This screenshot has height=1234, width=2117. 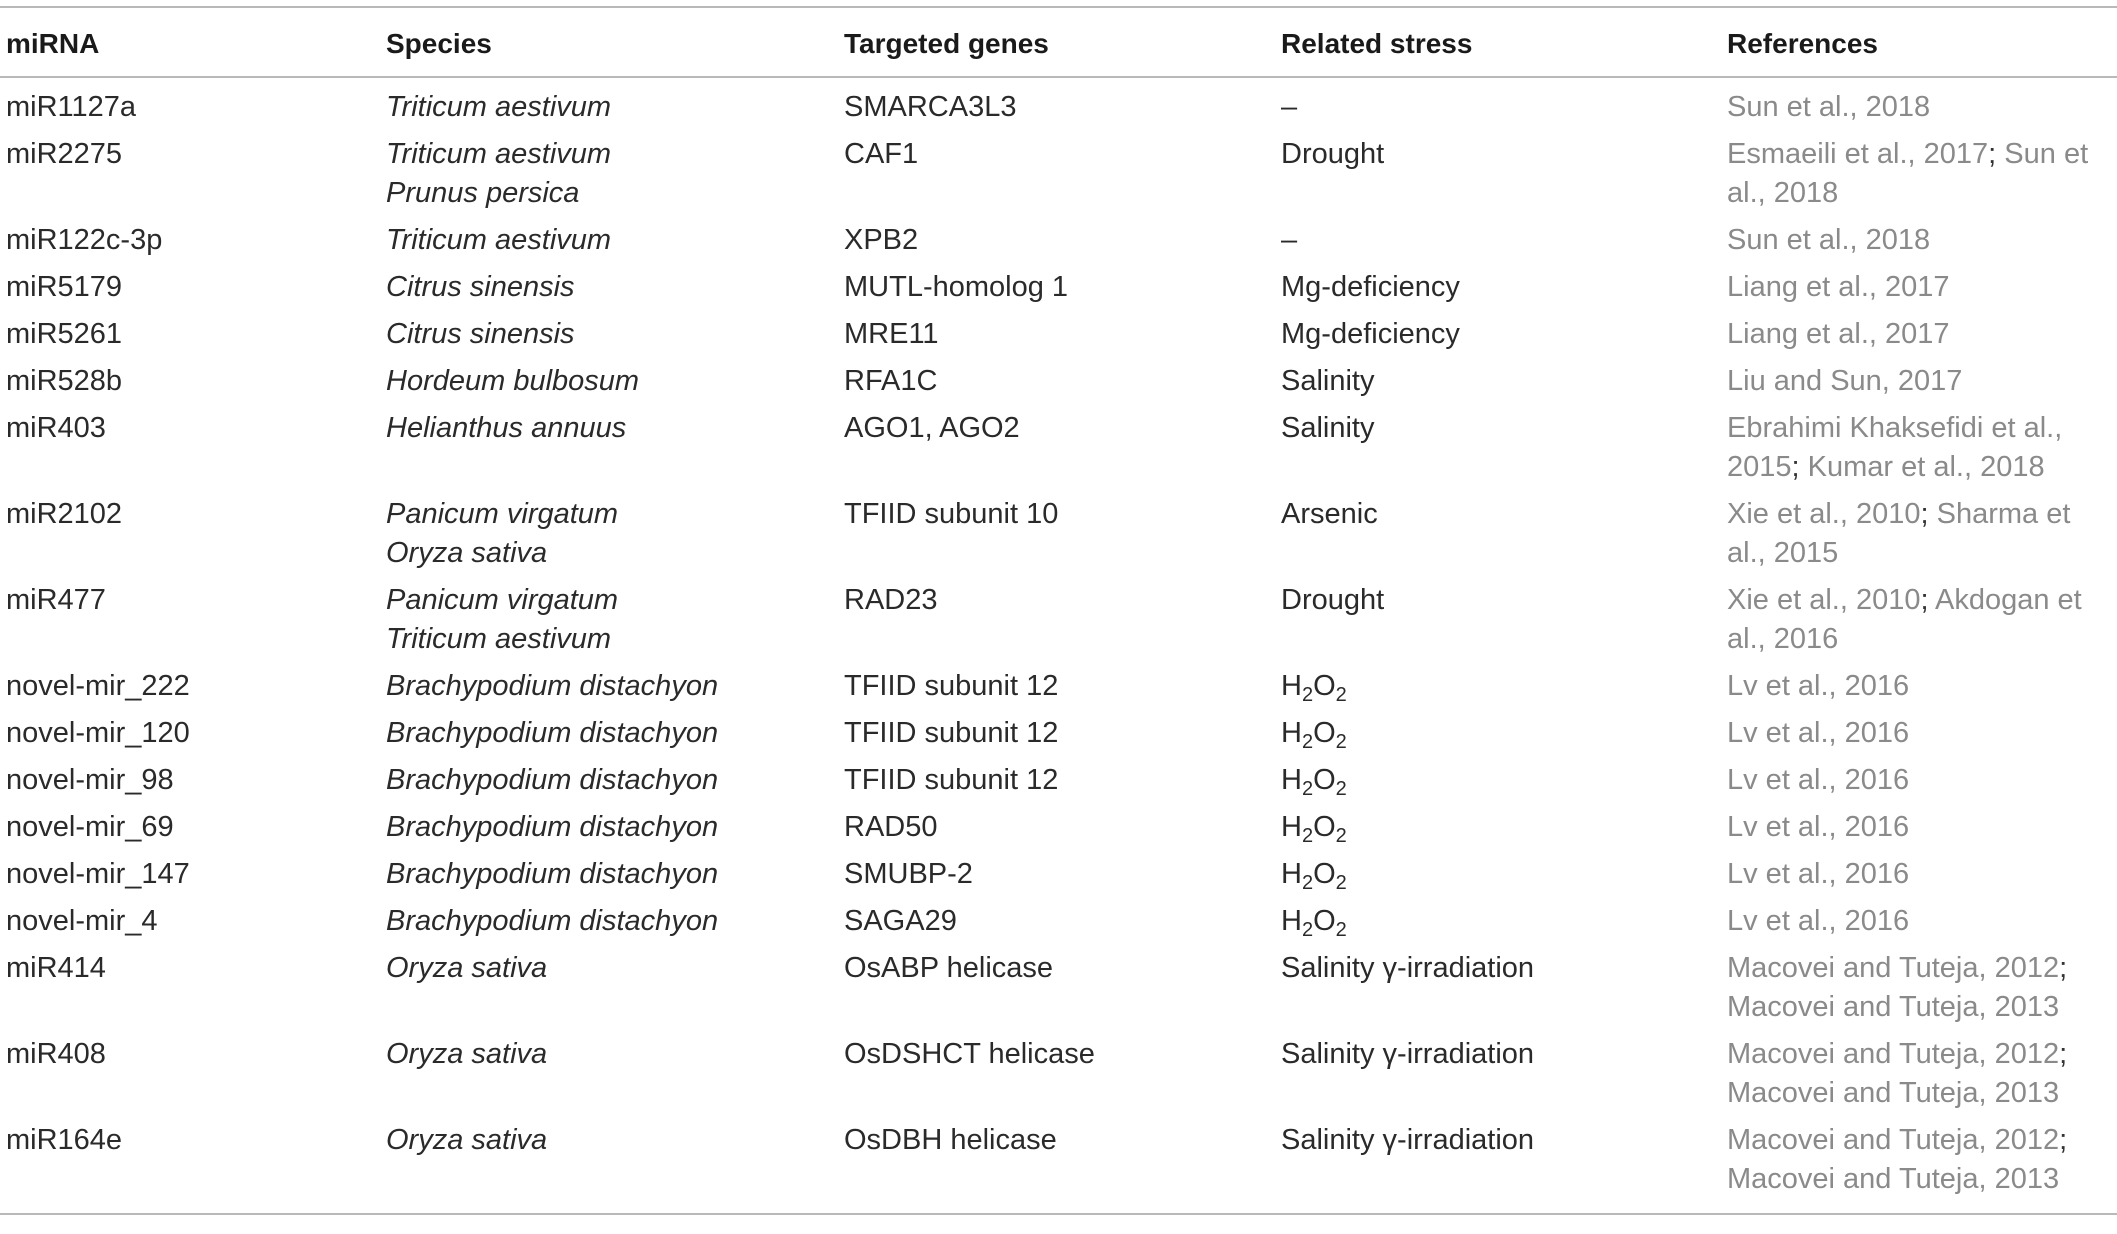 I want to click on cell-mirna: novel-mir_98, so click(x=90, y=780).